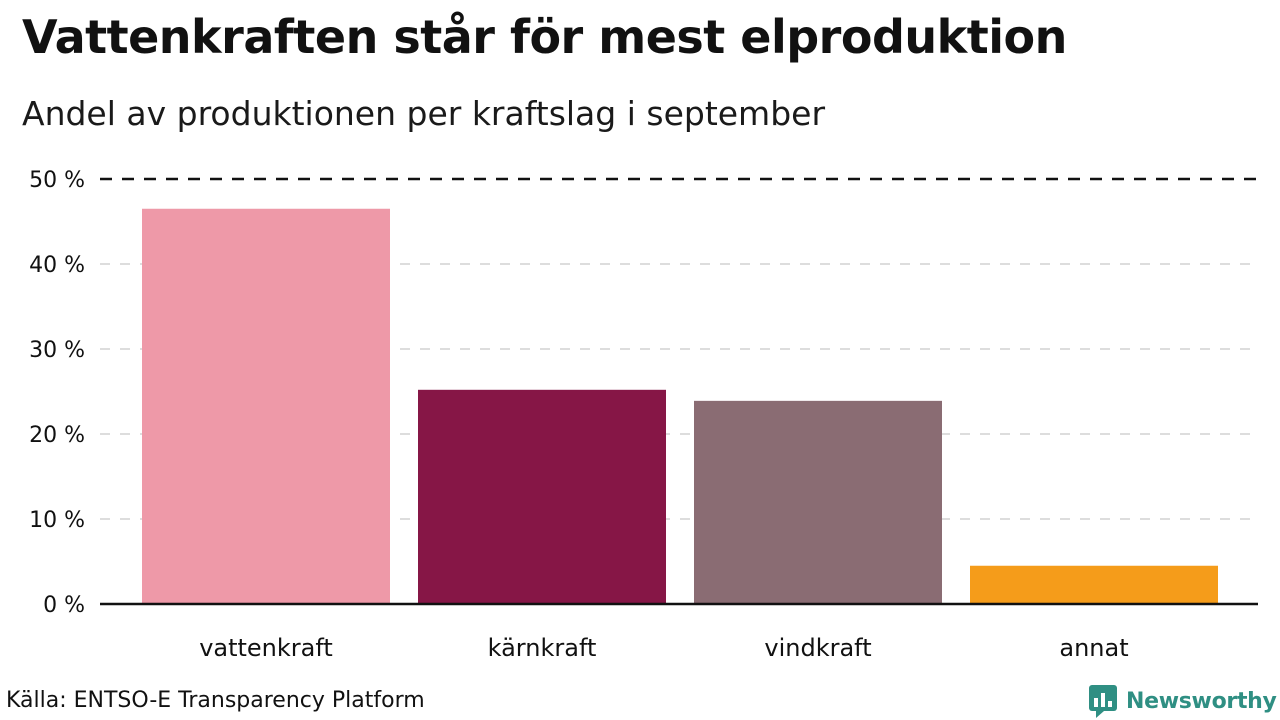 The height and width of the screenshot is (720, 1280). I want to click on x-tick-label: annat, so click(1093, 648).